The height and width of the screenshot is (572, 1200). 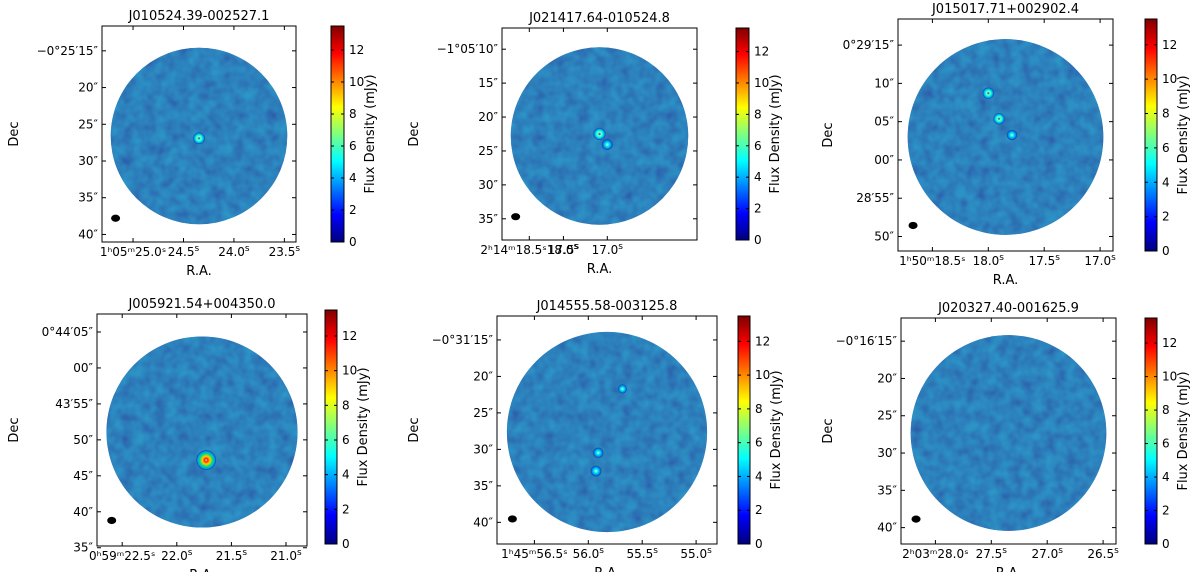 I want to click on colorbar-tick-label: 12, so click(x=761, y=52).